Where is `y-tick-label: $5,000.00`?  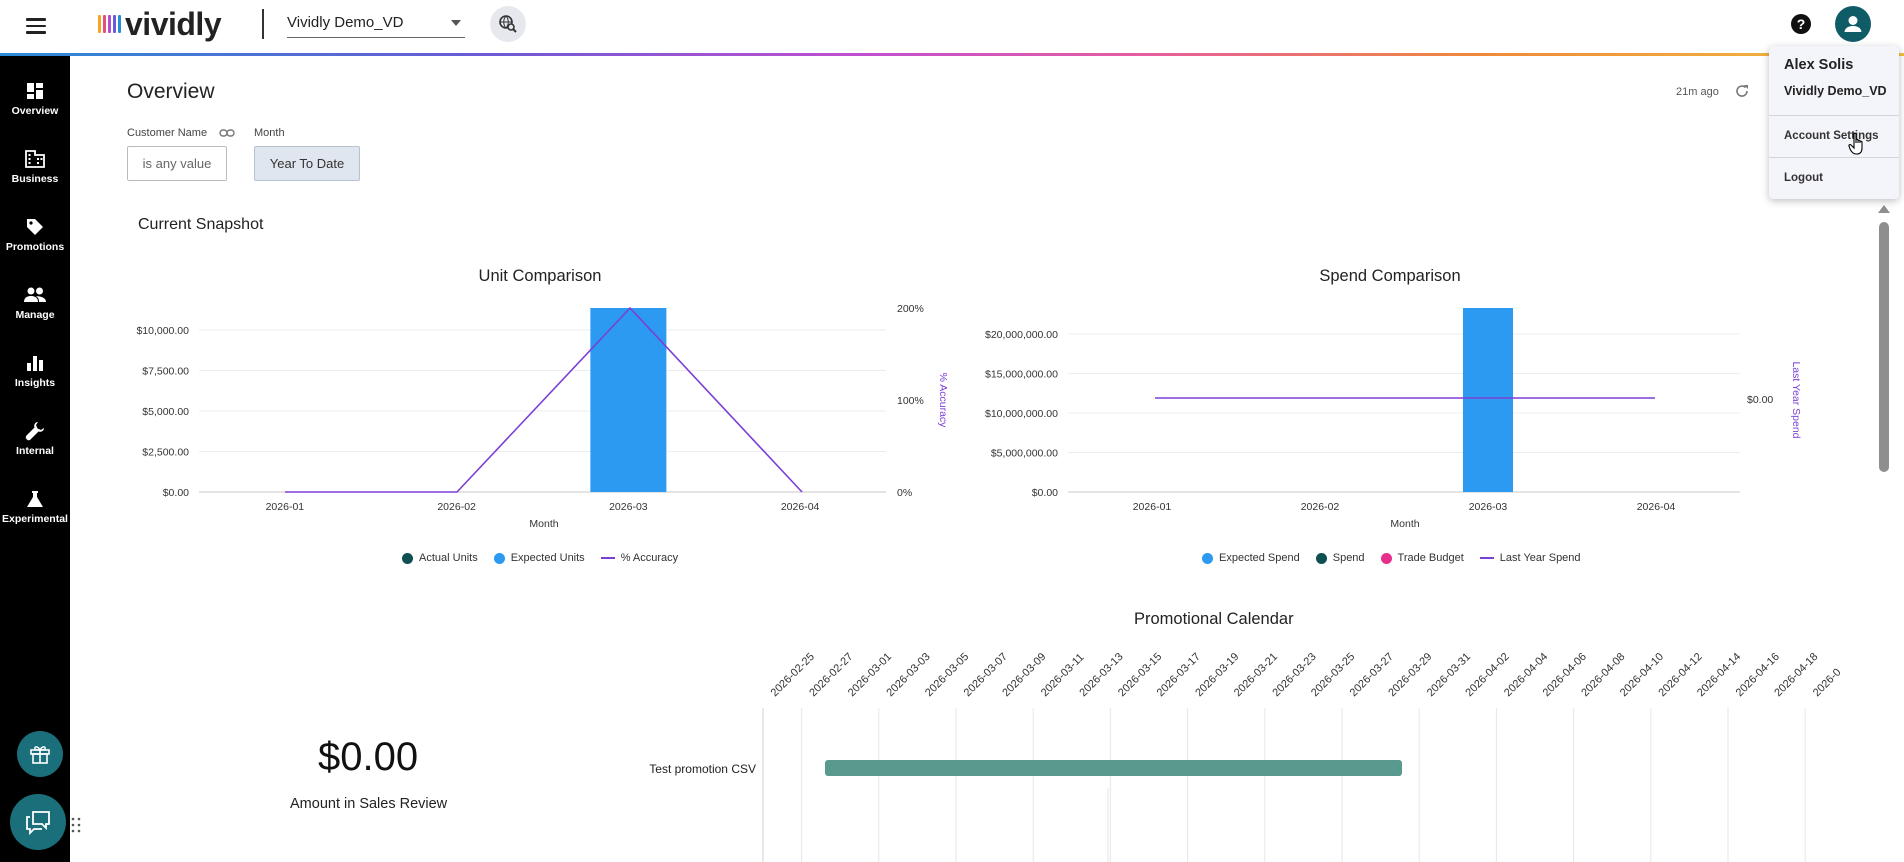 y-tick-label: $5,000.00 is located at coordinates (165, 412).